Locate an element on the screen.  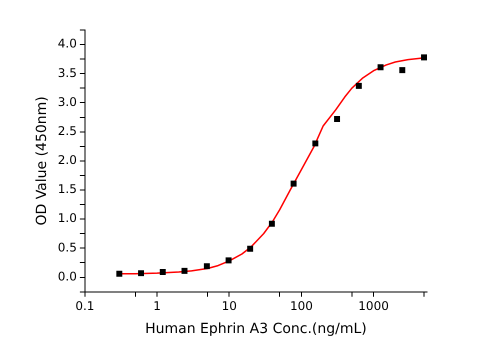
y-tick-label: 2.0 is located at coordinates (67, 160).